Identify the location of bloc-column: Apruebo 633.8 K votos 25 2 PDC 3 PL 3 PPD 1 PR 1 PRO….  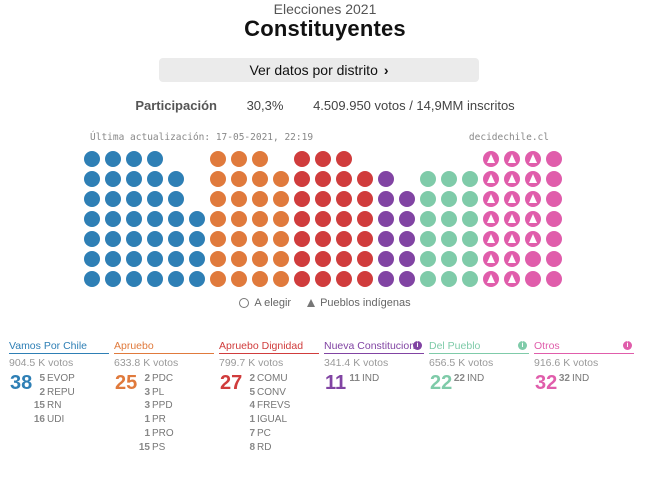
(164, 392).